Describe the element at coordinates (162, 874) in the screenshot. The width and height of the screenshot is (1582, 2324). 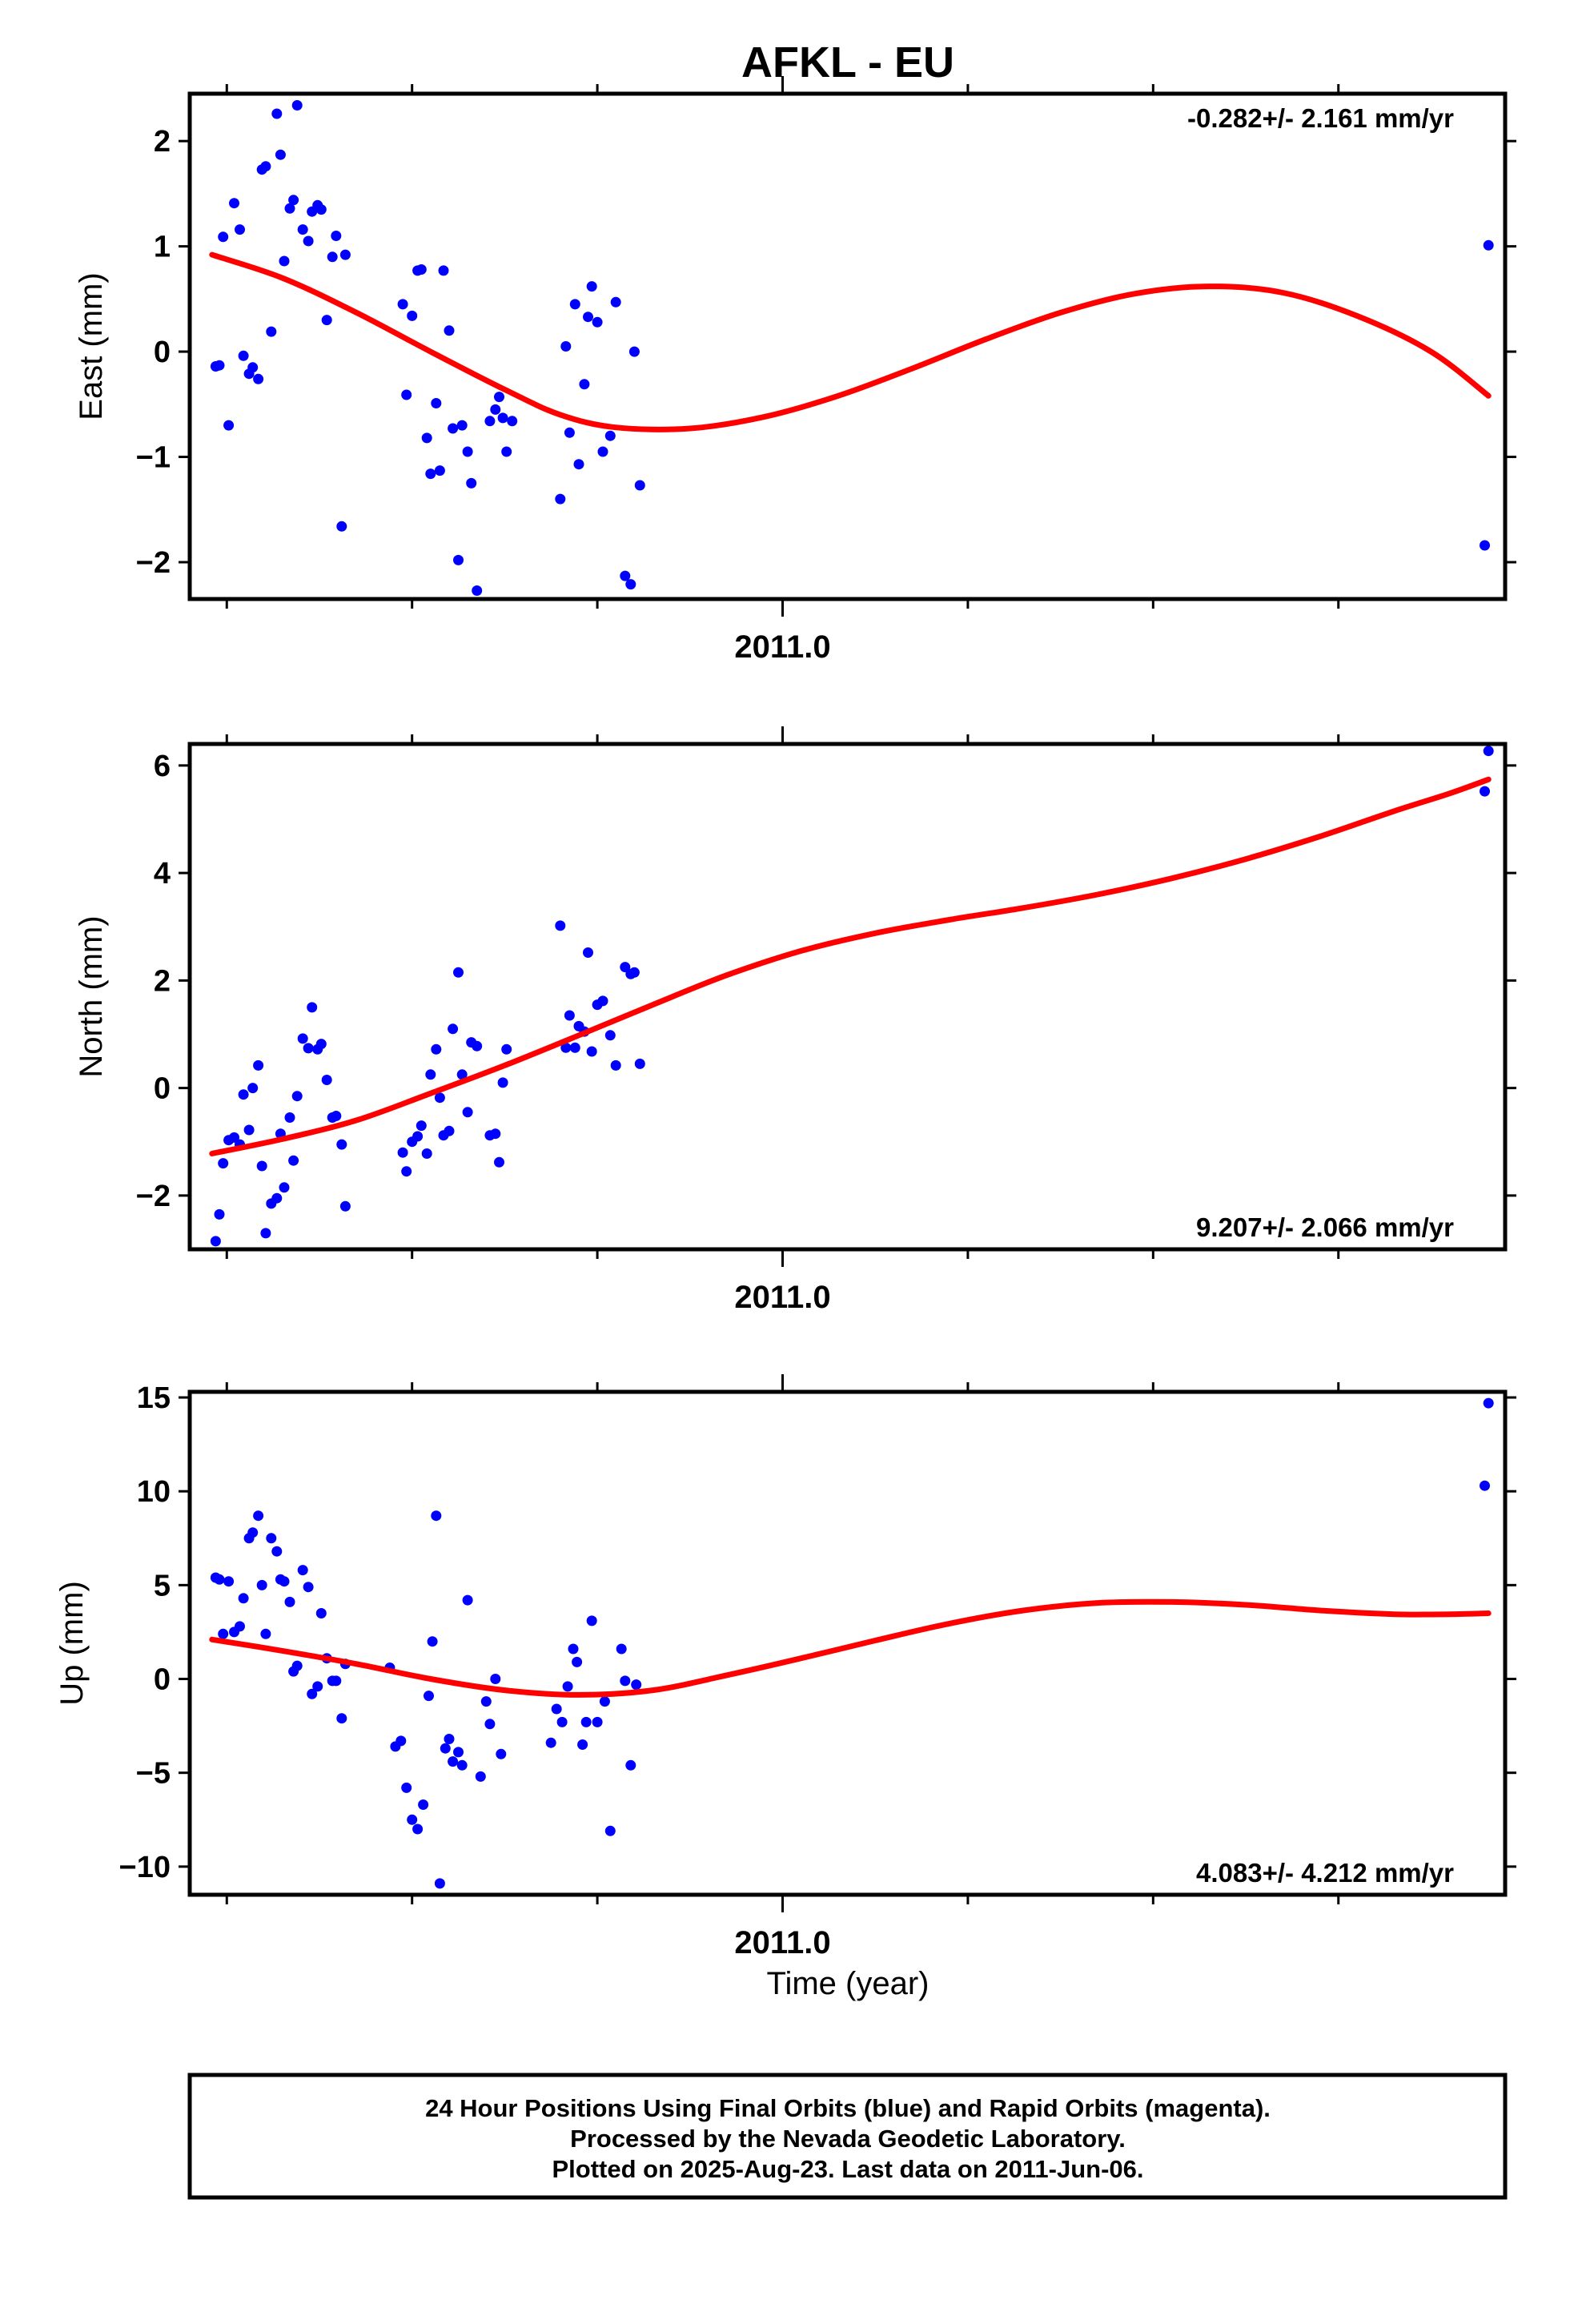
I see `y-tick-label: 4` at that location.